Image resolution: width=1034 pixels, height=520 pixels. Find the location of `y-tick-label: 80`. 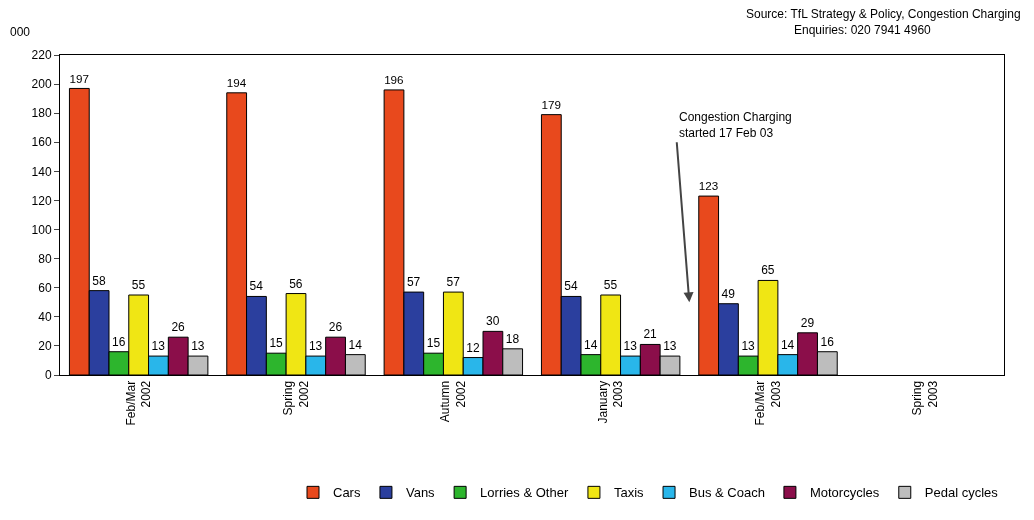

y-tick-label: 80 is located at coordinates (45, 258).